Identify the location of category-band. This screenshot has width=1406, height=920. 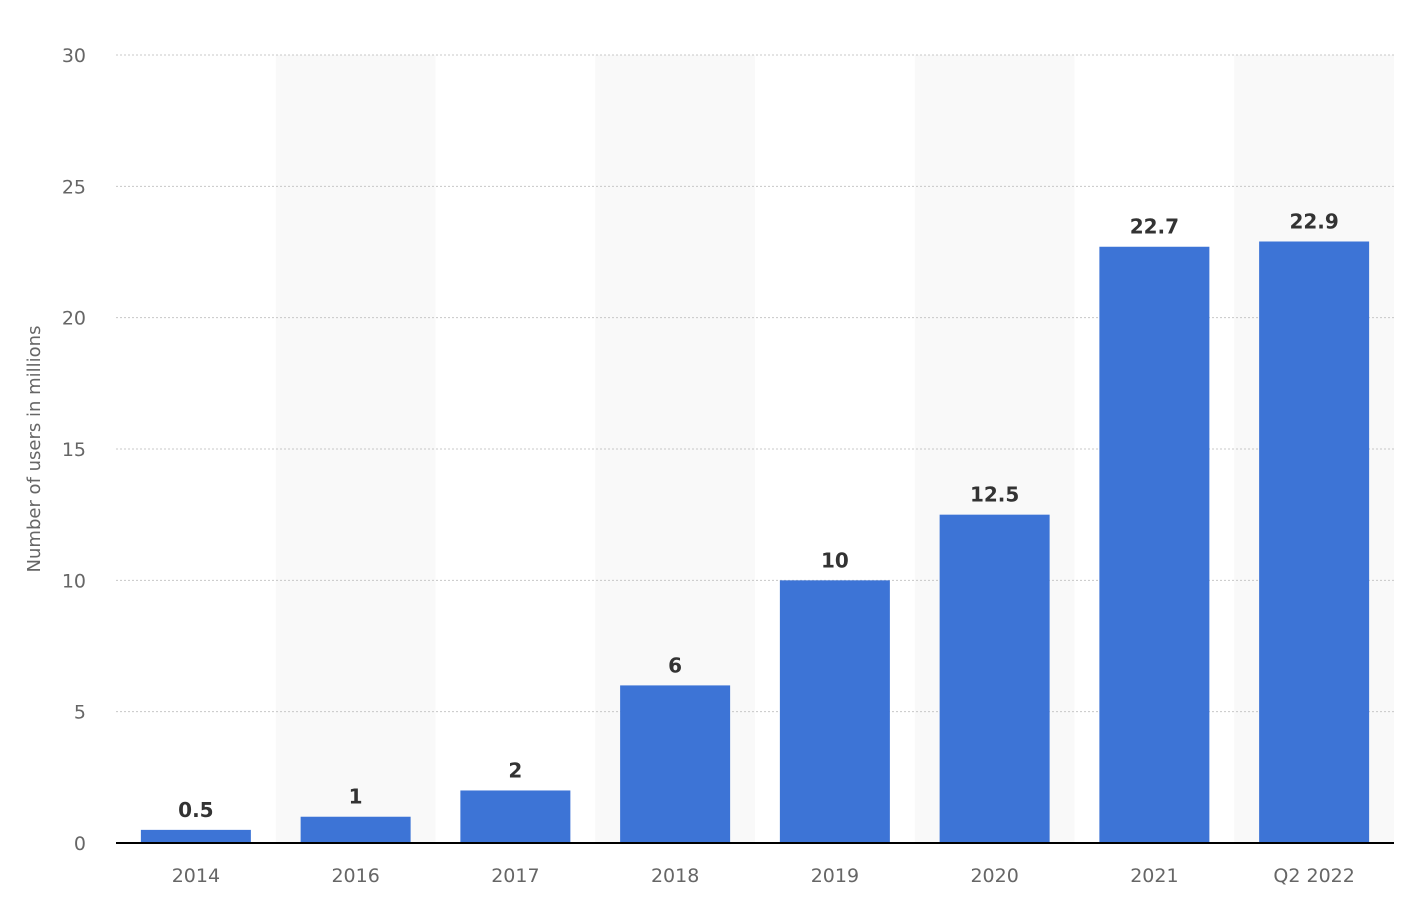
(355, 449).